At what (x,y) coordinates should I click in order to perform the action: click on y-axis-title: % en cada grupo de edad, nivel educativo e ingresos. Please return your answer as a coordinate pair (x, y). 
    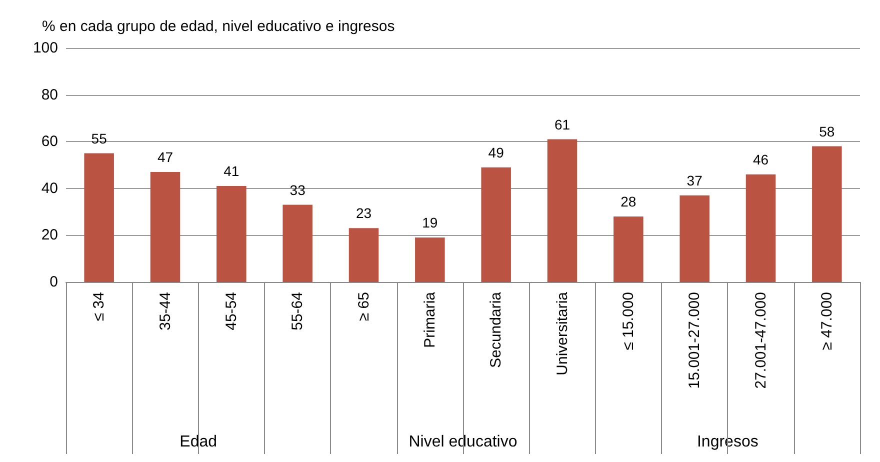
    Looking at the image, I should click on (218, 26).